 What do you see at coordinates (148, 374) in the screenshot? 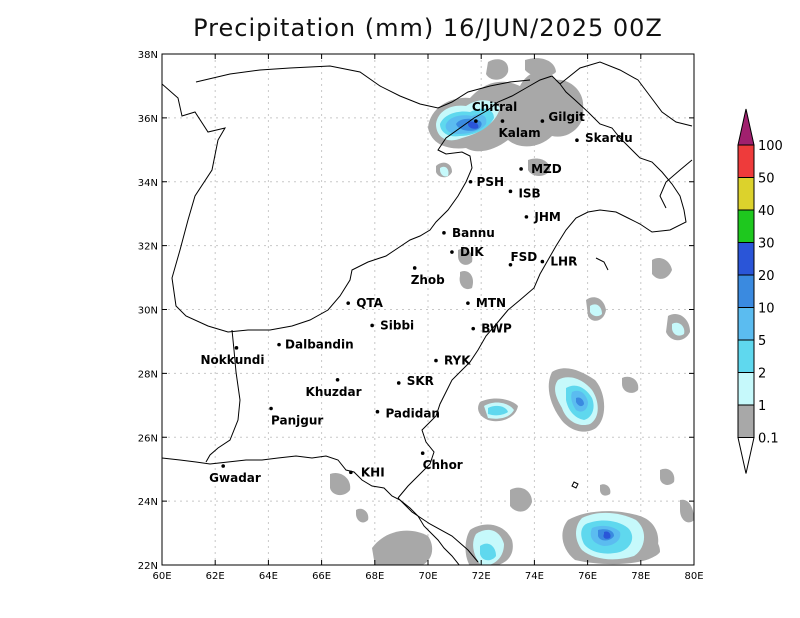
I see `lat-tick-label: 28N` at bounding box center [148, 374].